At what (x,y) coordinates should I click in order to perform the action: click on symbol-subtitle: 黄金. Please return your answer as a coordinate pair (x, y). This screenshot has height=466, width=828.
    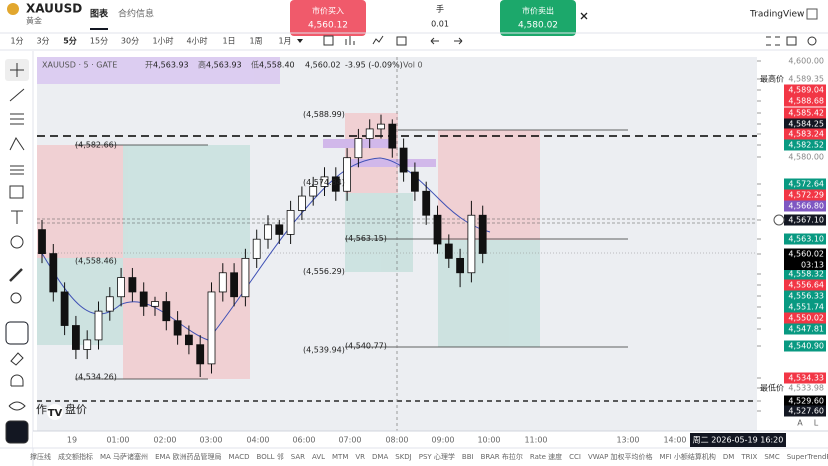
    Looking at the image, I should click on (34, 21).